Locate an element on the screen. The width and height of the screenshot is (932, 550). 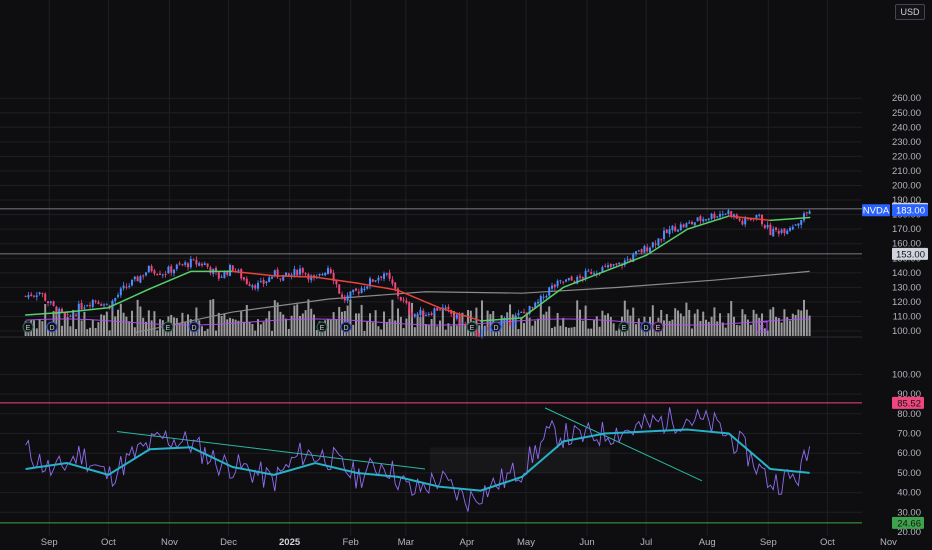
event-marker-letter: E is located at coordinates (472, 328).